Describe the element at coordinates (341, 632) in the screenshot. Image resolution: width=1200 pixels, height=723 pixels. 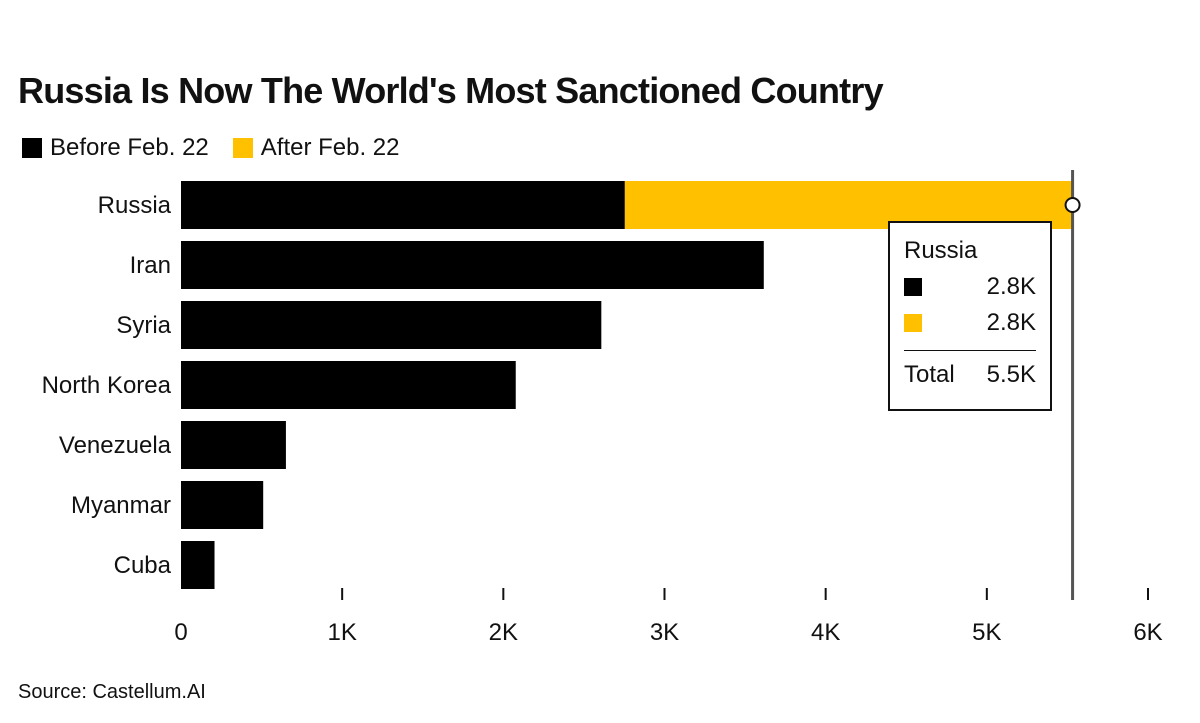
I see `x-tick-label-1k: 1K` at that location.